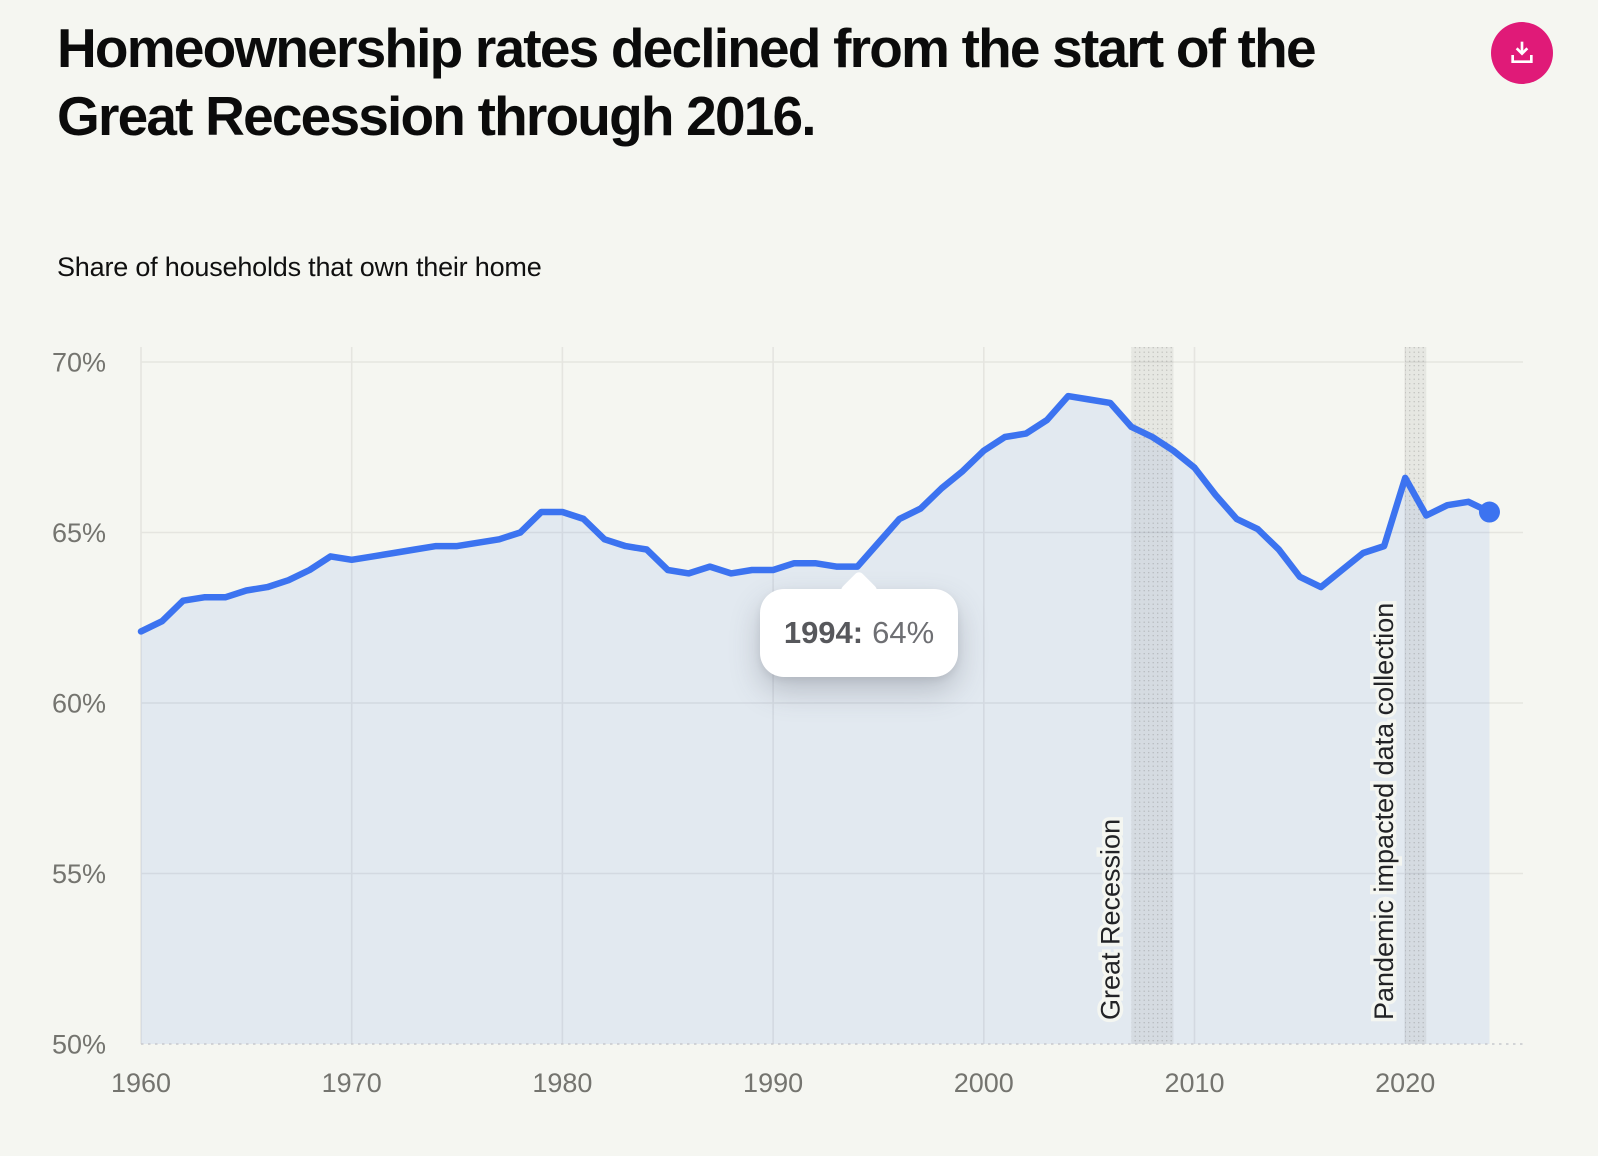 This screenshot has height=1156, width=1598. What do you see at coordinates (79, 704) in the screenshot?
I see `y-axis-label: 60%` at bounding box center [79, 704].